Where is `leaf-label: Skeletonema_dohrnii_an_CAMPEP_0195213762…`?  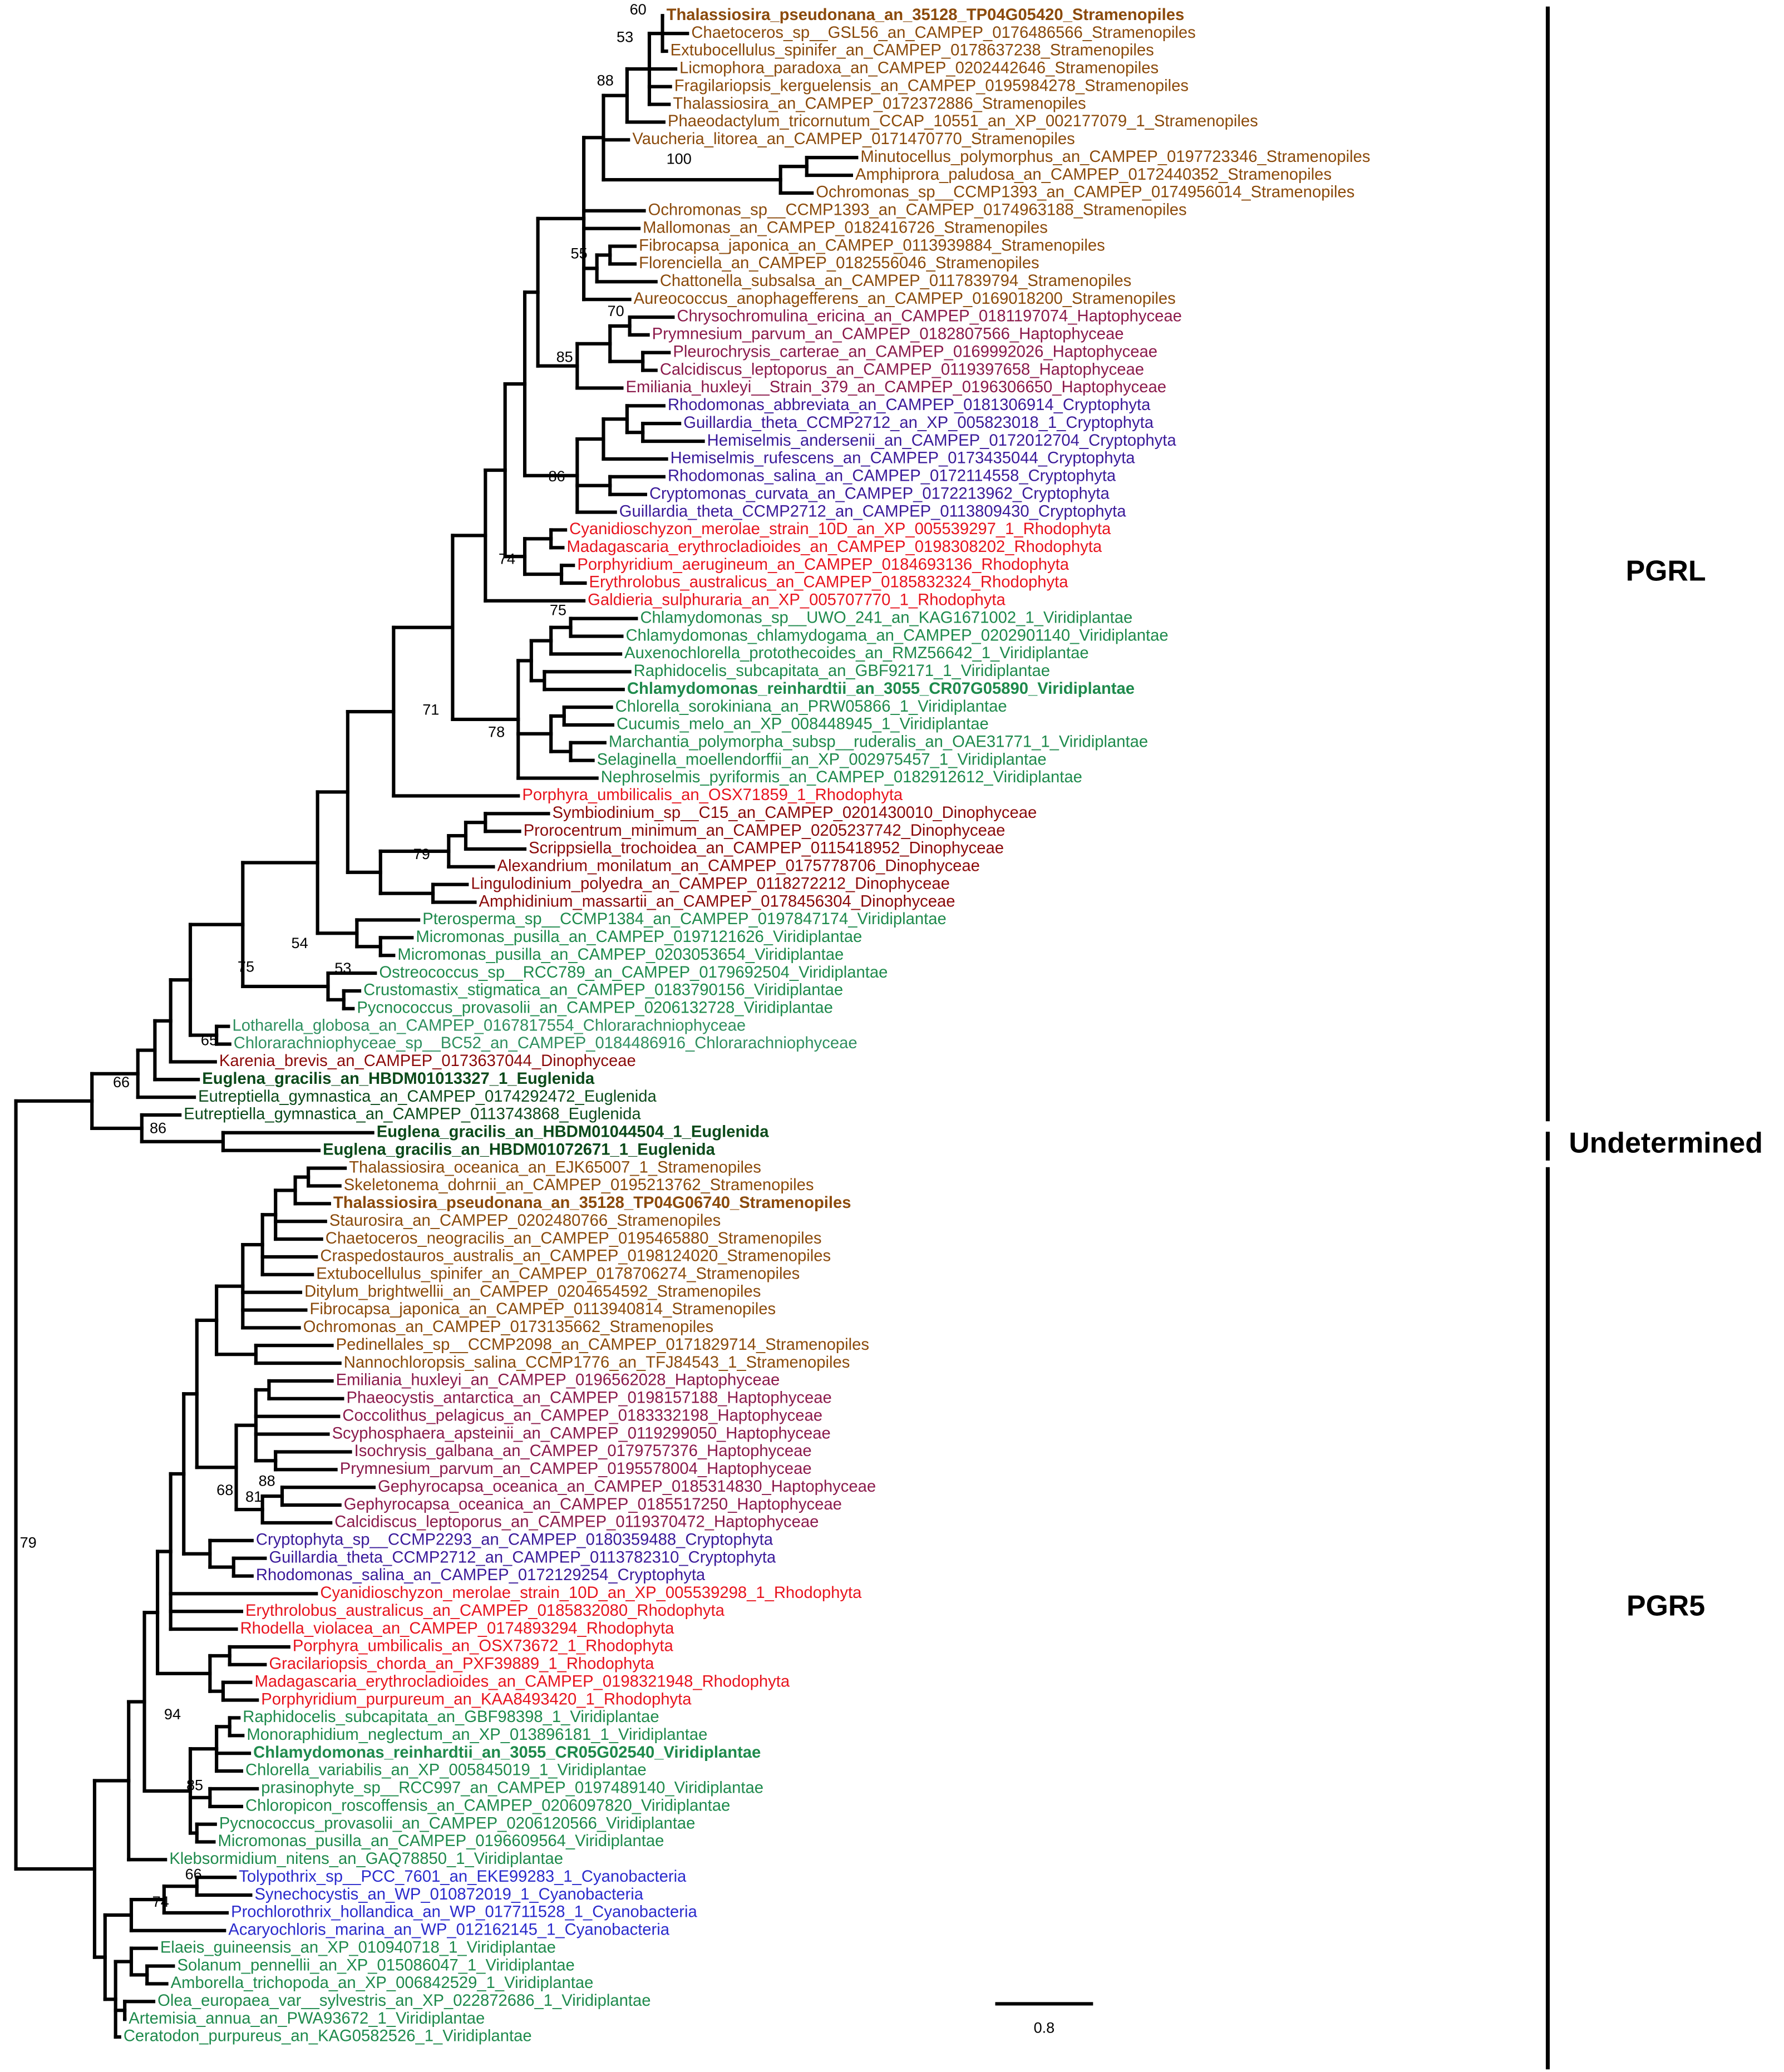
leaf-label: Skeletonema_dohrnii_an_CAMPEP_0195213762… is located at coordinates (579, 1185).